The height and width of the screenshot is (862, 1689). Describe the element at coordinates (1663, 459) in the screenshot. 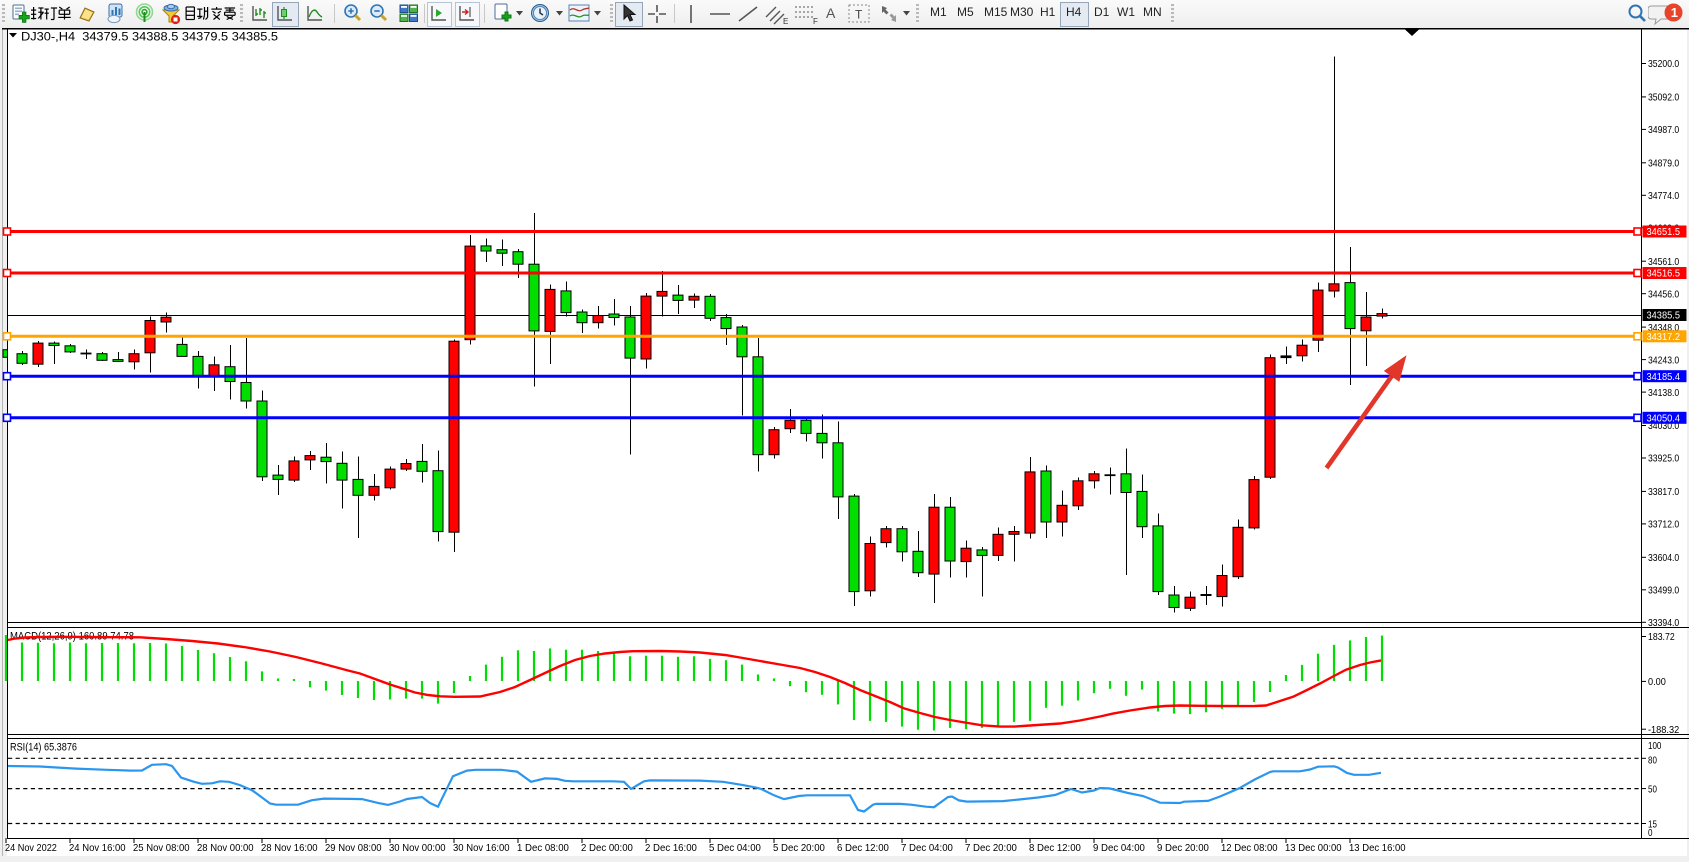

I see `svg-text: 33925.0` at that location.